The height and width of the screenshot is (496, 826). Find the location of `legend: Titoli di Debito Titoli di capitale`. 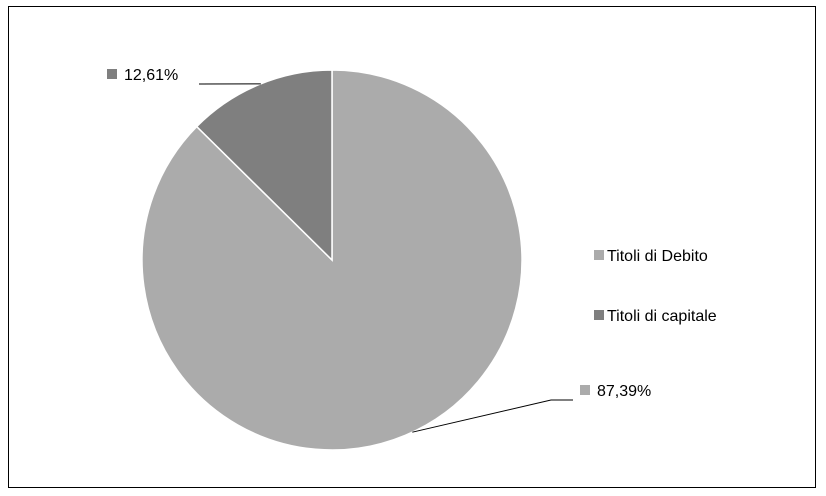

legend: Titoli di Debito Titoli di capitale is located at coordinates (655, 286).